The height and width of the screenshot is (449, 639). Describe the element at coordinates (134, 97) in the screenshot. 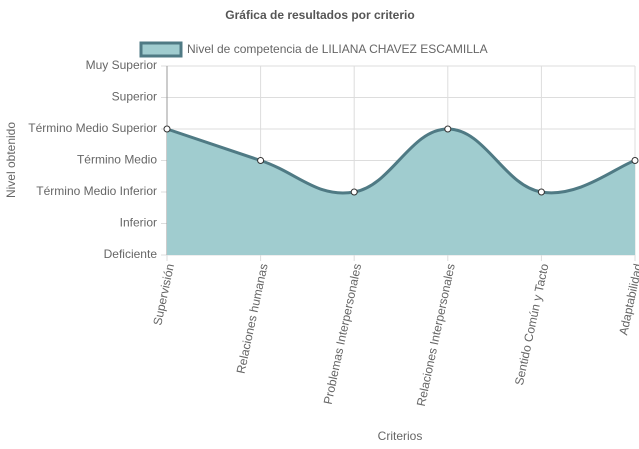

I see `y-tick-label: Superior` at that location.